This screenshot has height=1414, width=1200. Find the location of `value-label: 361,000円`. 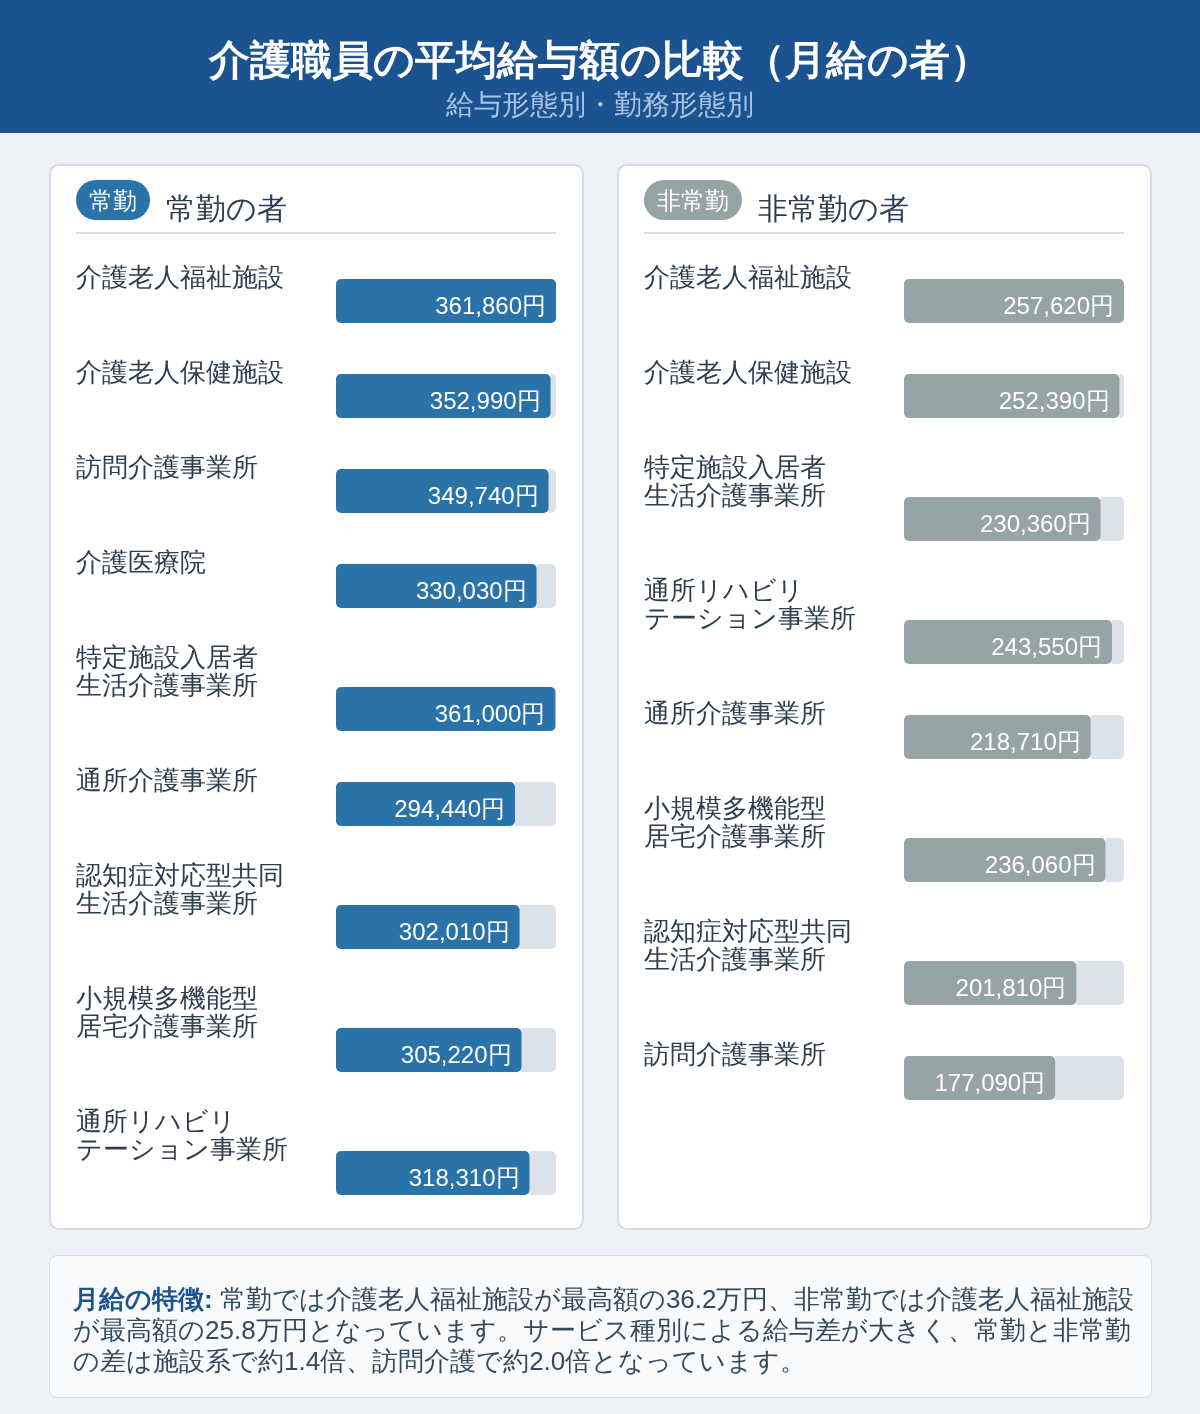

value-label: 361,000円 is located at coordinates (490, 713).